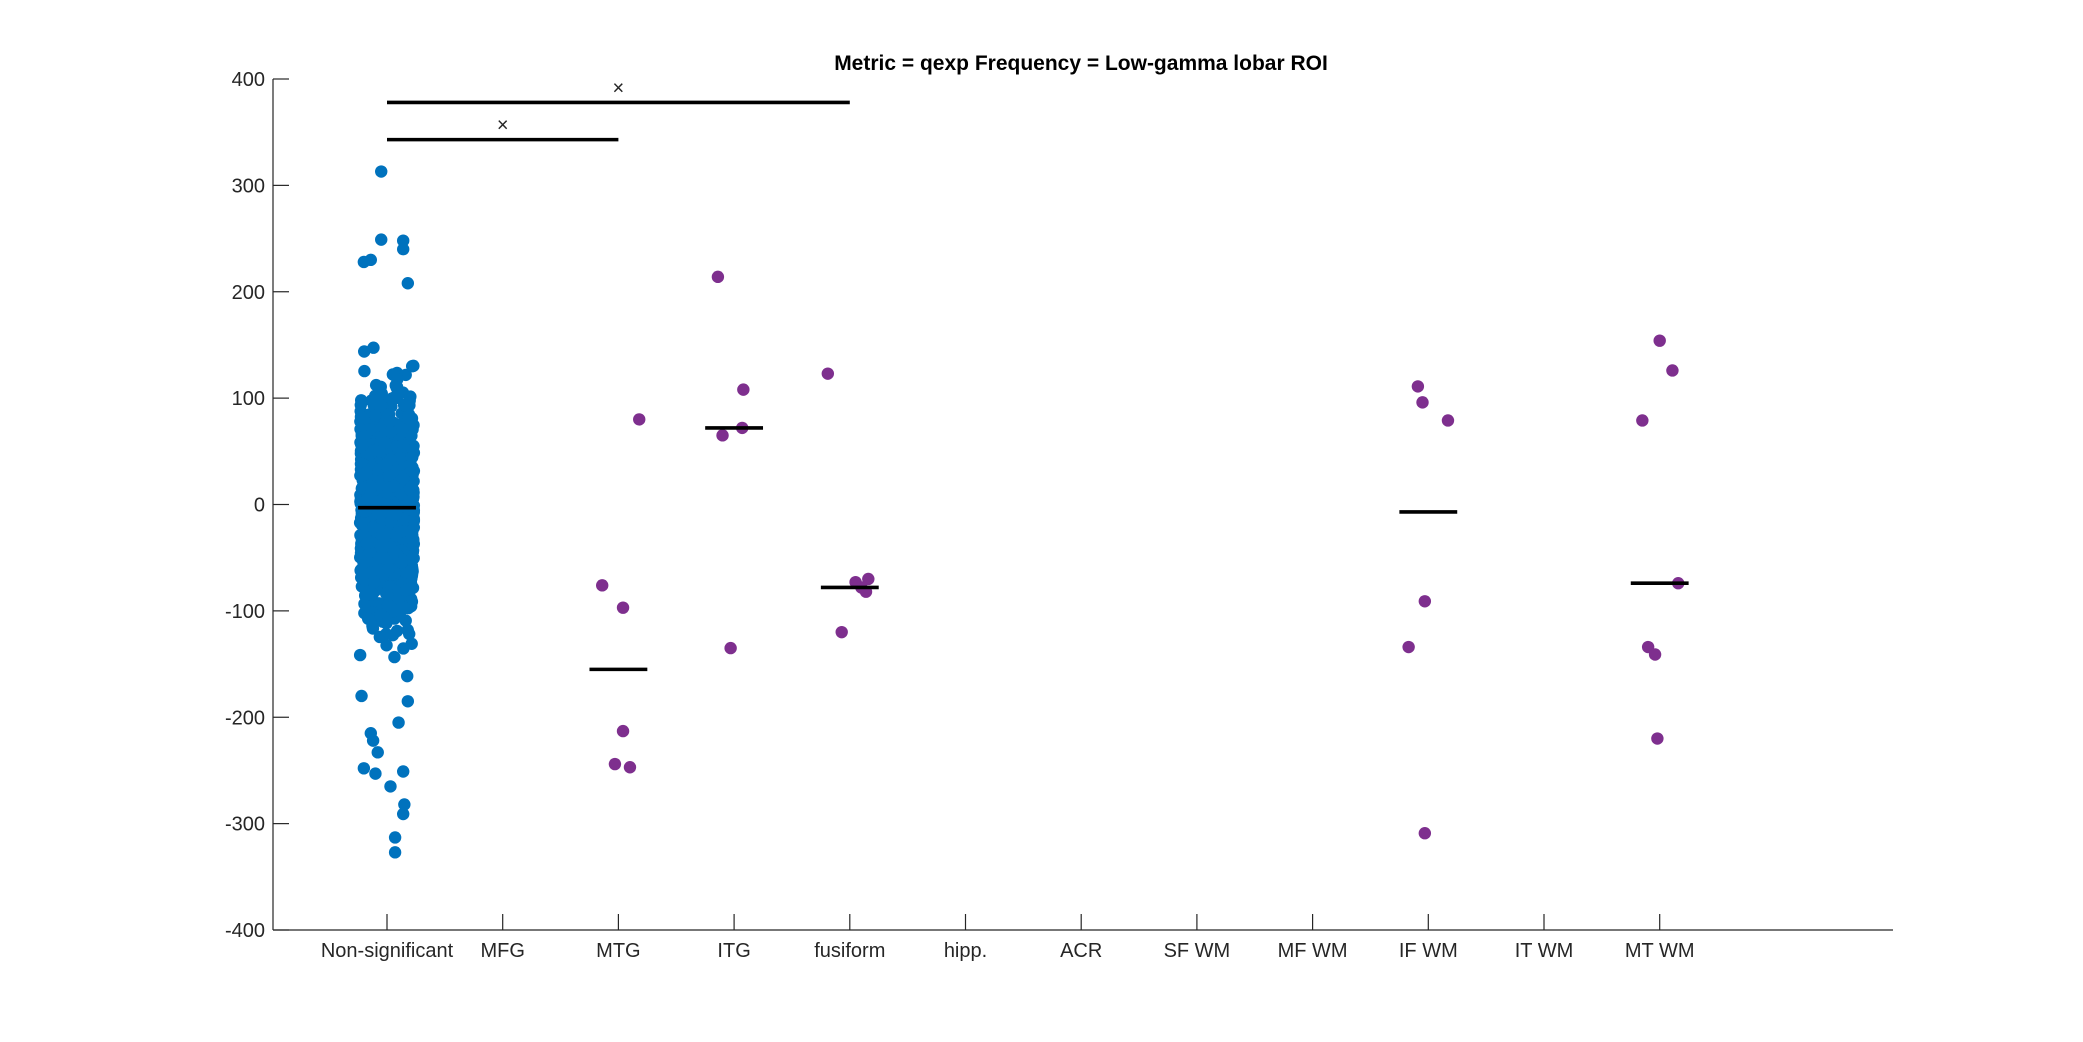  I want to click on y-tick-label: -200, so click(245, 718).